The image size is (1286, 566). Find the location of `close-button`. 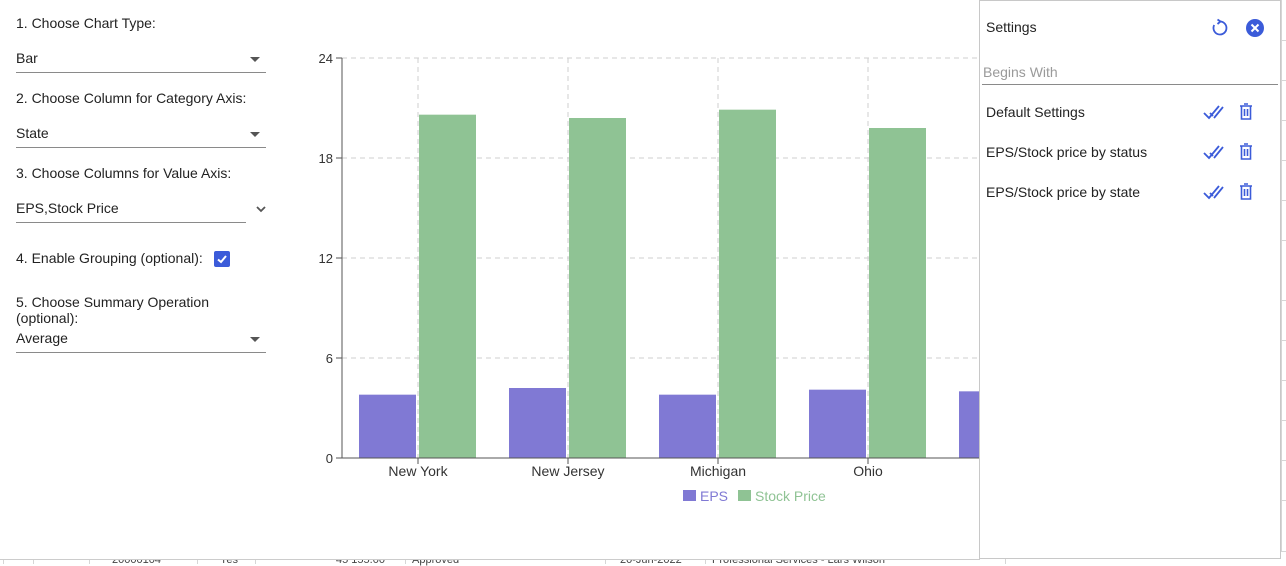

close-button is located at coordinates (1255, 28).